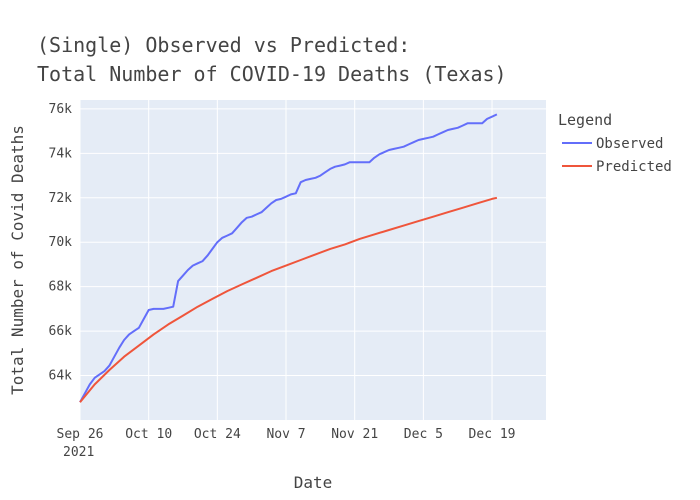 This screenshot has height=500, width=700. I want to click on x-tick-label: Dec 19, so click(492, 434).